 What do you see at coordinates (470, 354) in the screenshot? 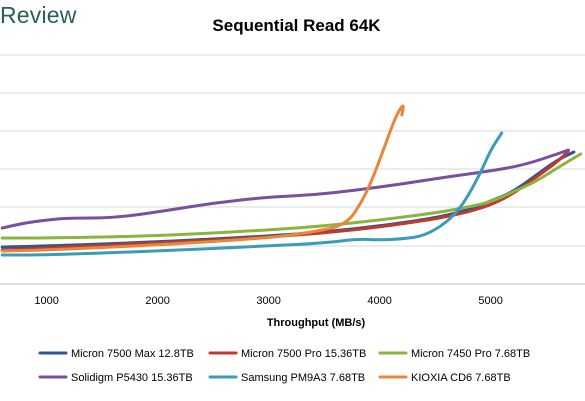
I see `legend-entry-label: Micron 7450 Pro 7.68TB` at bounding box center [470, 354].